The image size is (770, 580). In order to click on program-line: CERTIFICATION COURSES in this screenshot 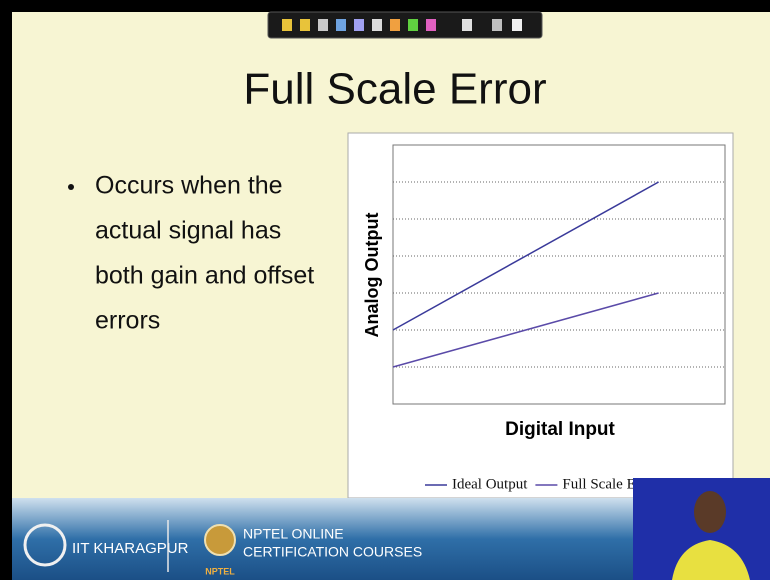, I will do `click(332, 552)`.